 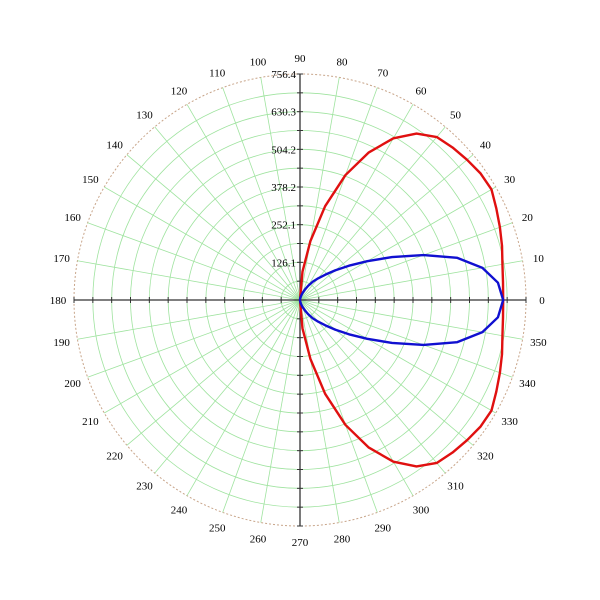 I want to click on angle-label: 170, so click(x=61, y=259).